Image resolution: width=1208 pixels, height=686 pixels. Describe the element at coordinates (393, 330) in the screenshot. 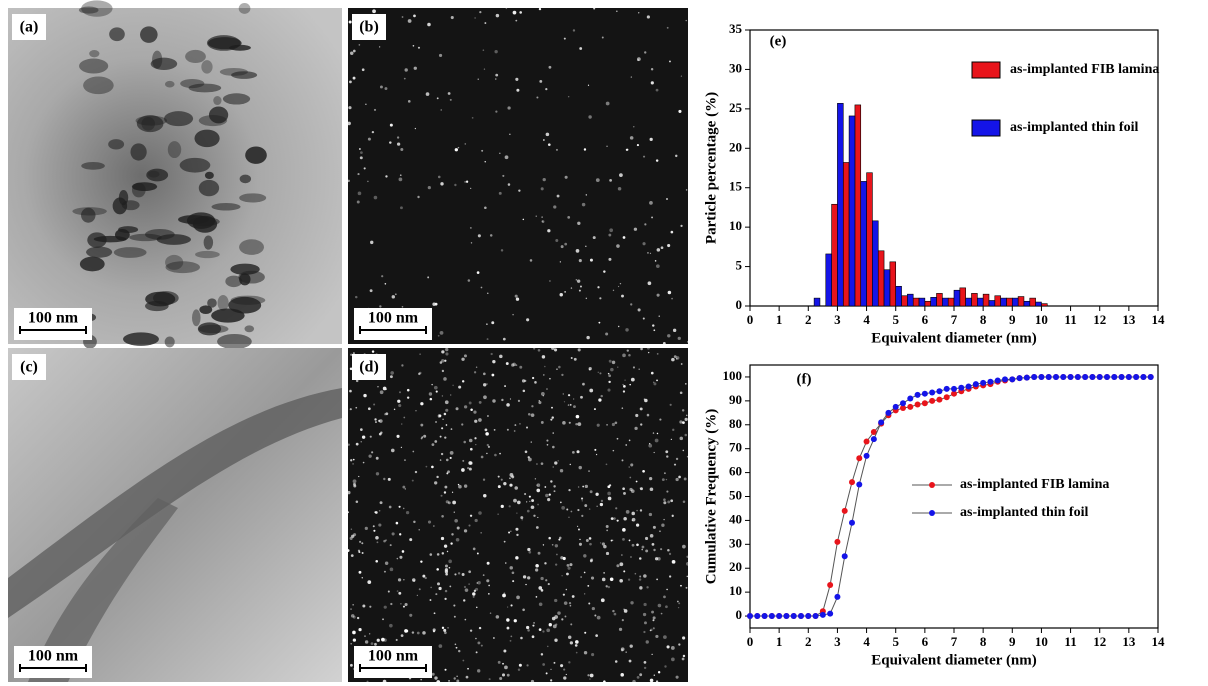

I see `scale-bar` at that location.